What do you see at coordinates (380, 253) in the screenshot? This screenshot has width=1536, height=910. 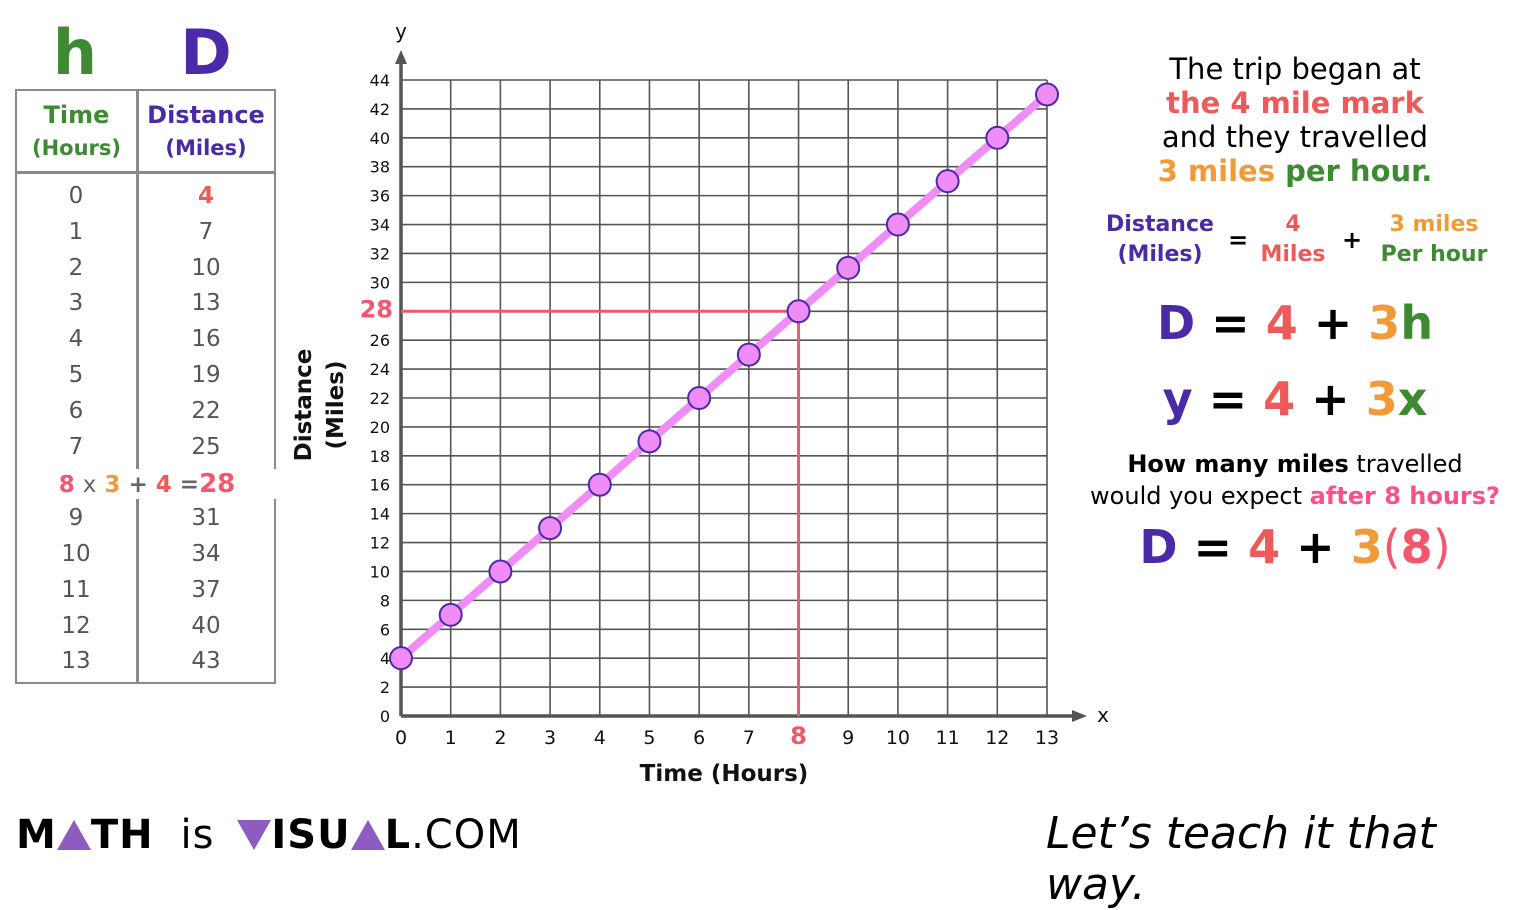 I see `y-tick-label: 32` at bounding box center [380, 253].